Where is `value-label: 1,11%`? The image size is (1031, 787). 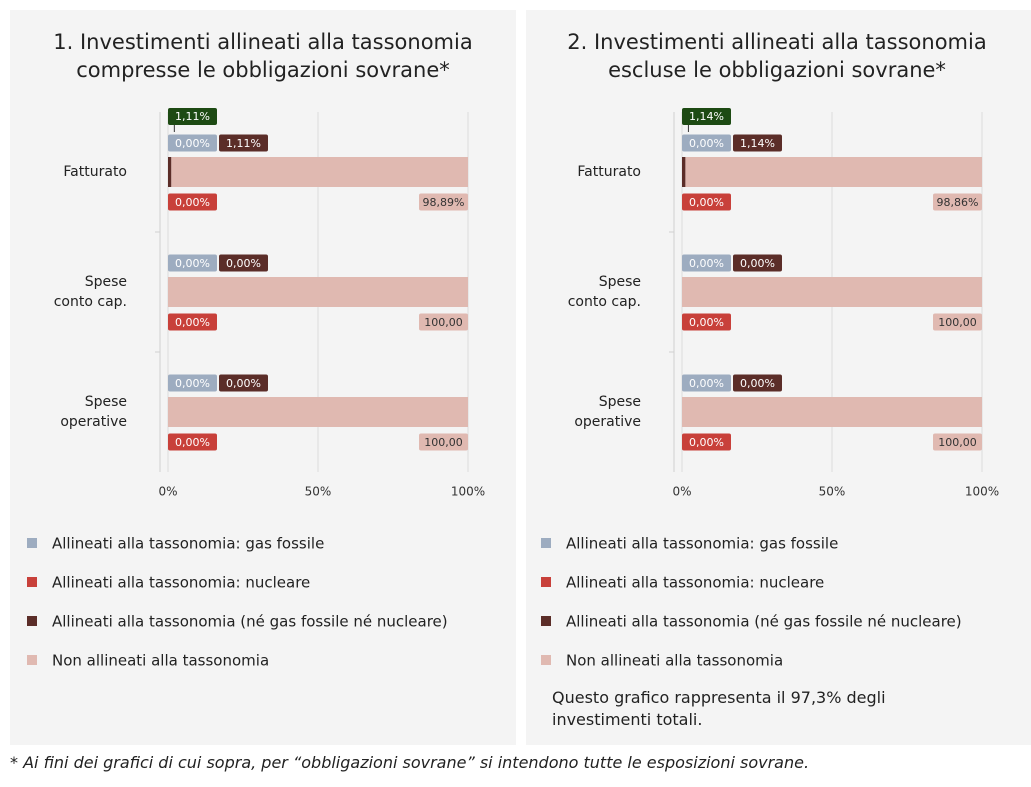 value-label: 1,11% is located at coordinates (243, 143).